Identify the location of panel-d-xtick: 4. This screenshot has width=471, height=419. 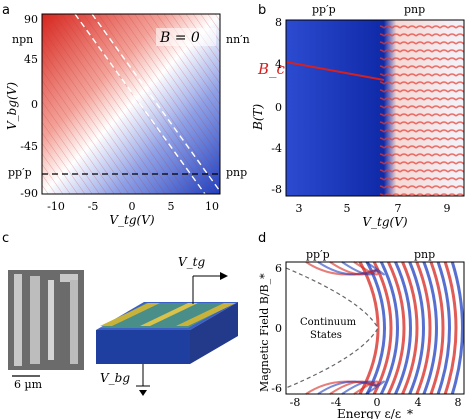
(418, 402).